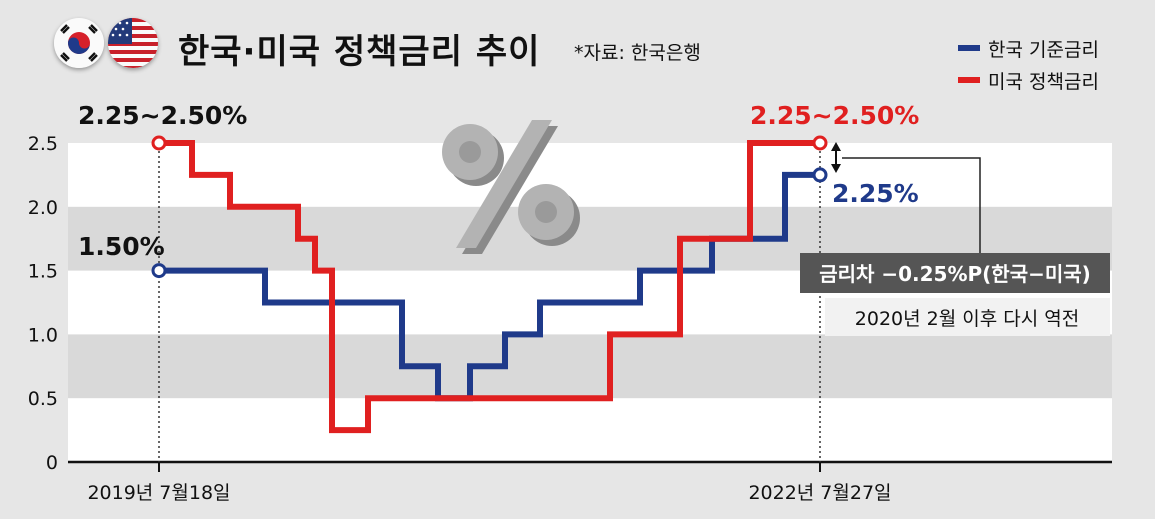  I want to click on legend-label-usa: 미국 정책금리, so click(1043, 81).